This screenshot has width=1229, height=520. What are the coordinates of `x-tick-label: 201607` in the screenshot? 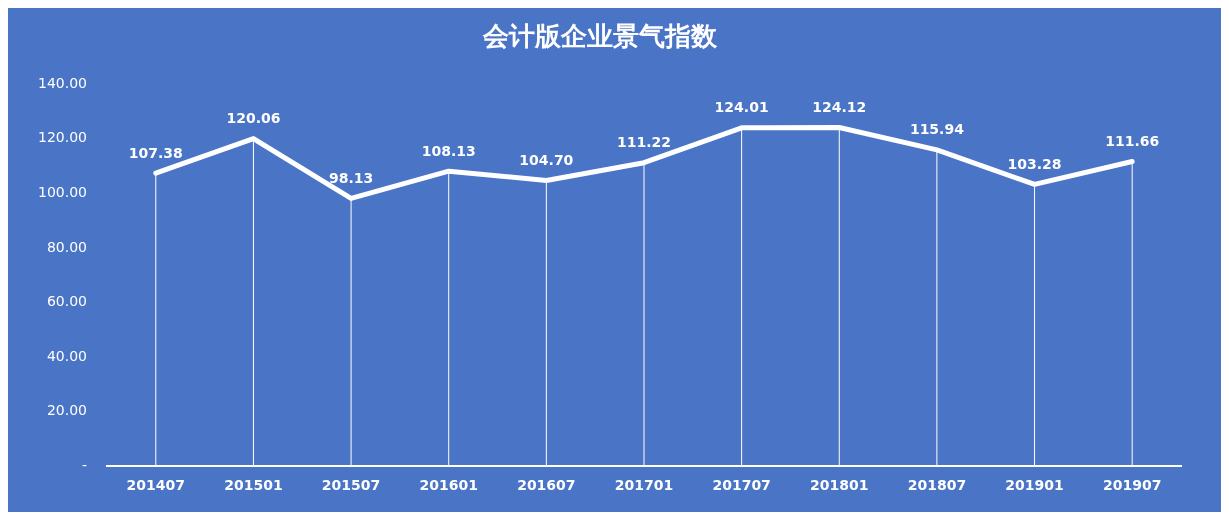 It's located at (546, 485).